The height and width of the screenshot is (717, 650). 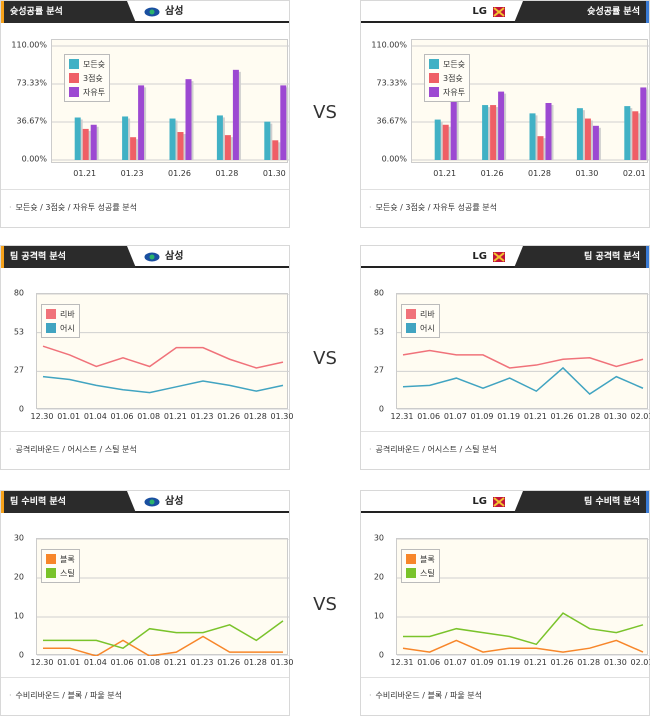 I want to click on legend-swatch-ast, so click(x=411, y=328).